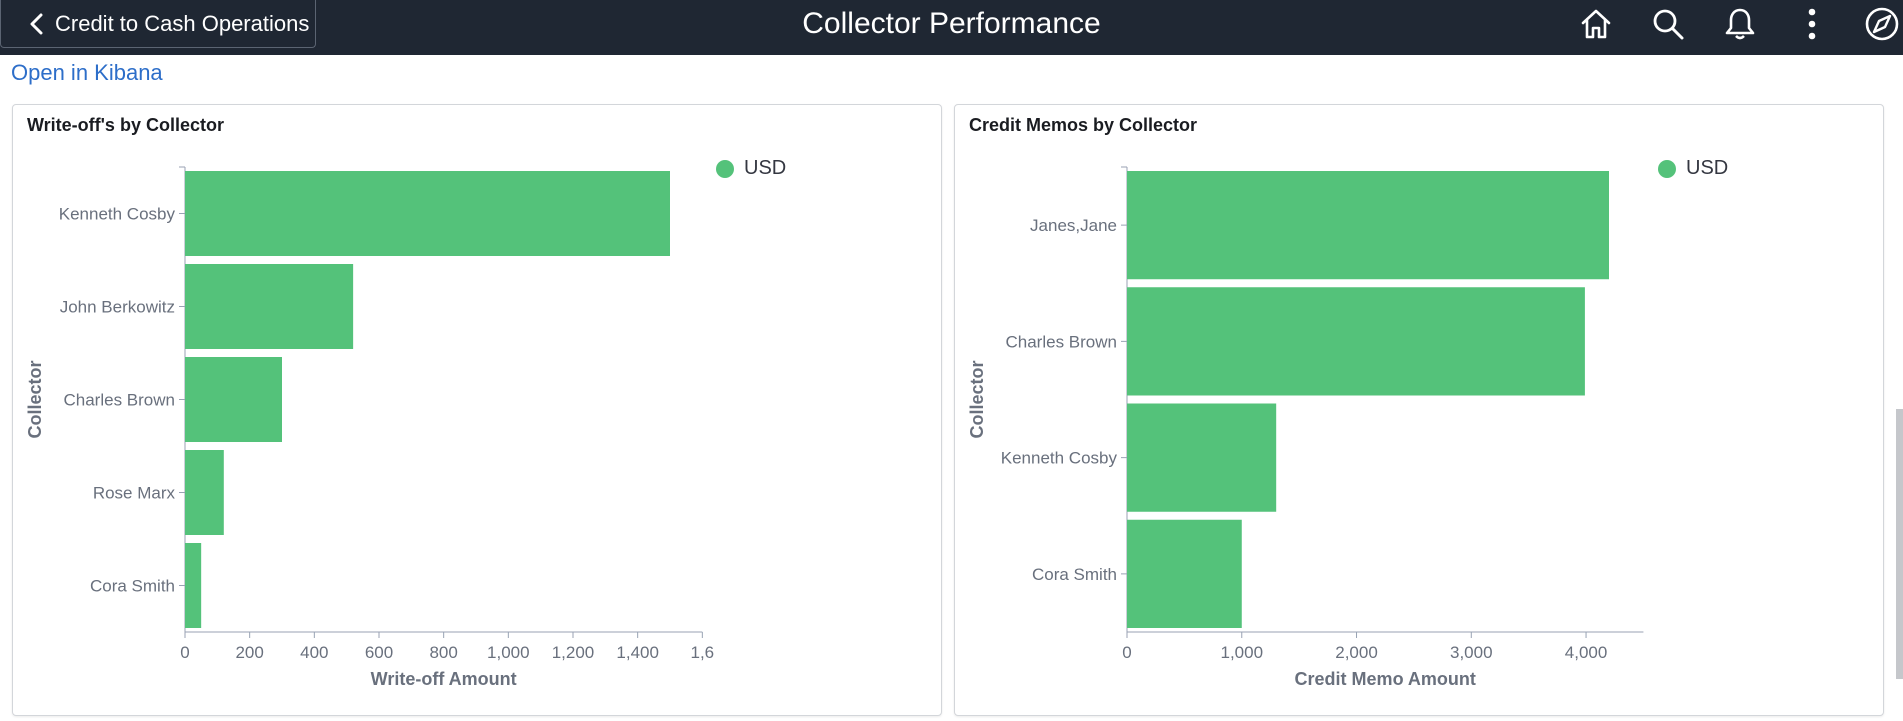  I want to click on compass-icon, so click(1882, 24).